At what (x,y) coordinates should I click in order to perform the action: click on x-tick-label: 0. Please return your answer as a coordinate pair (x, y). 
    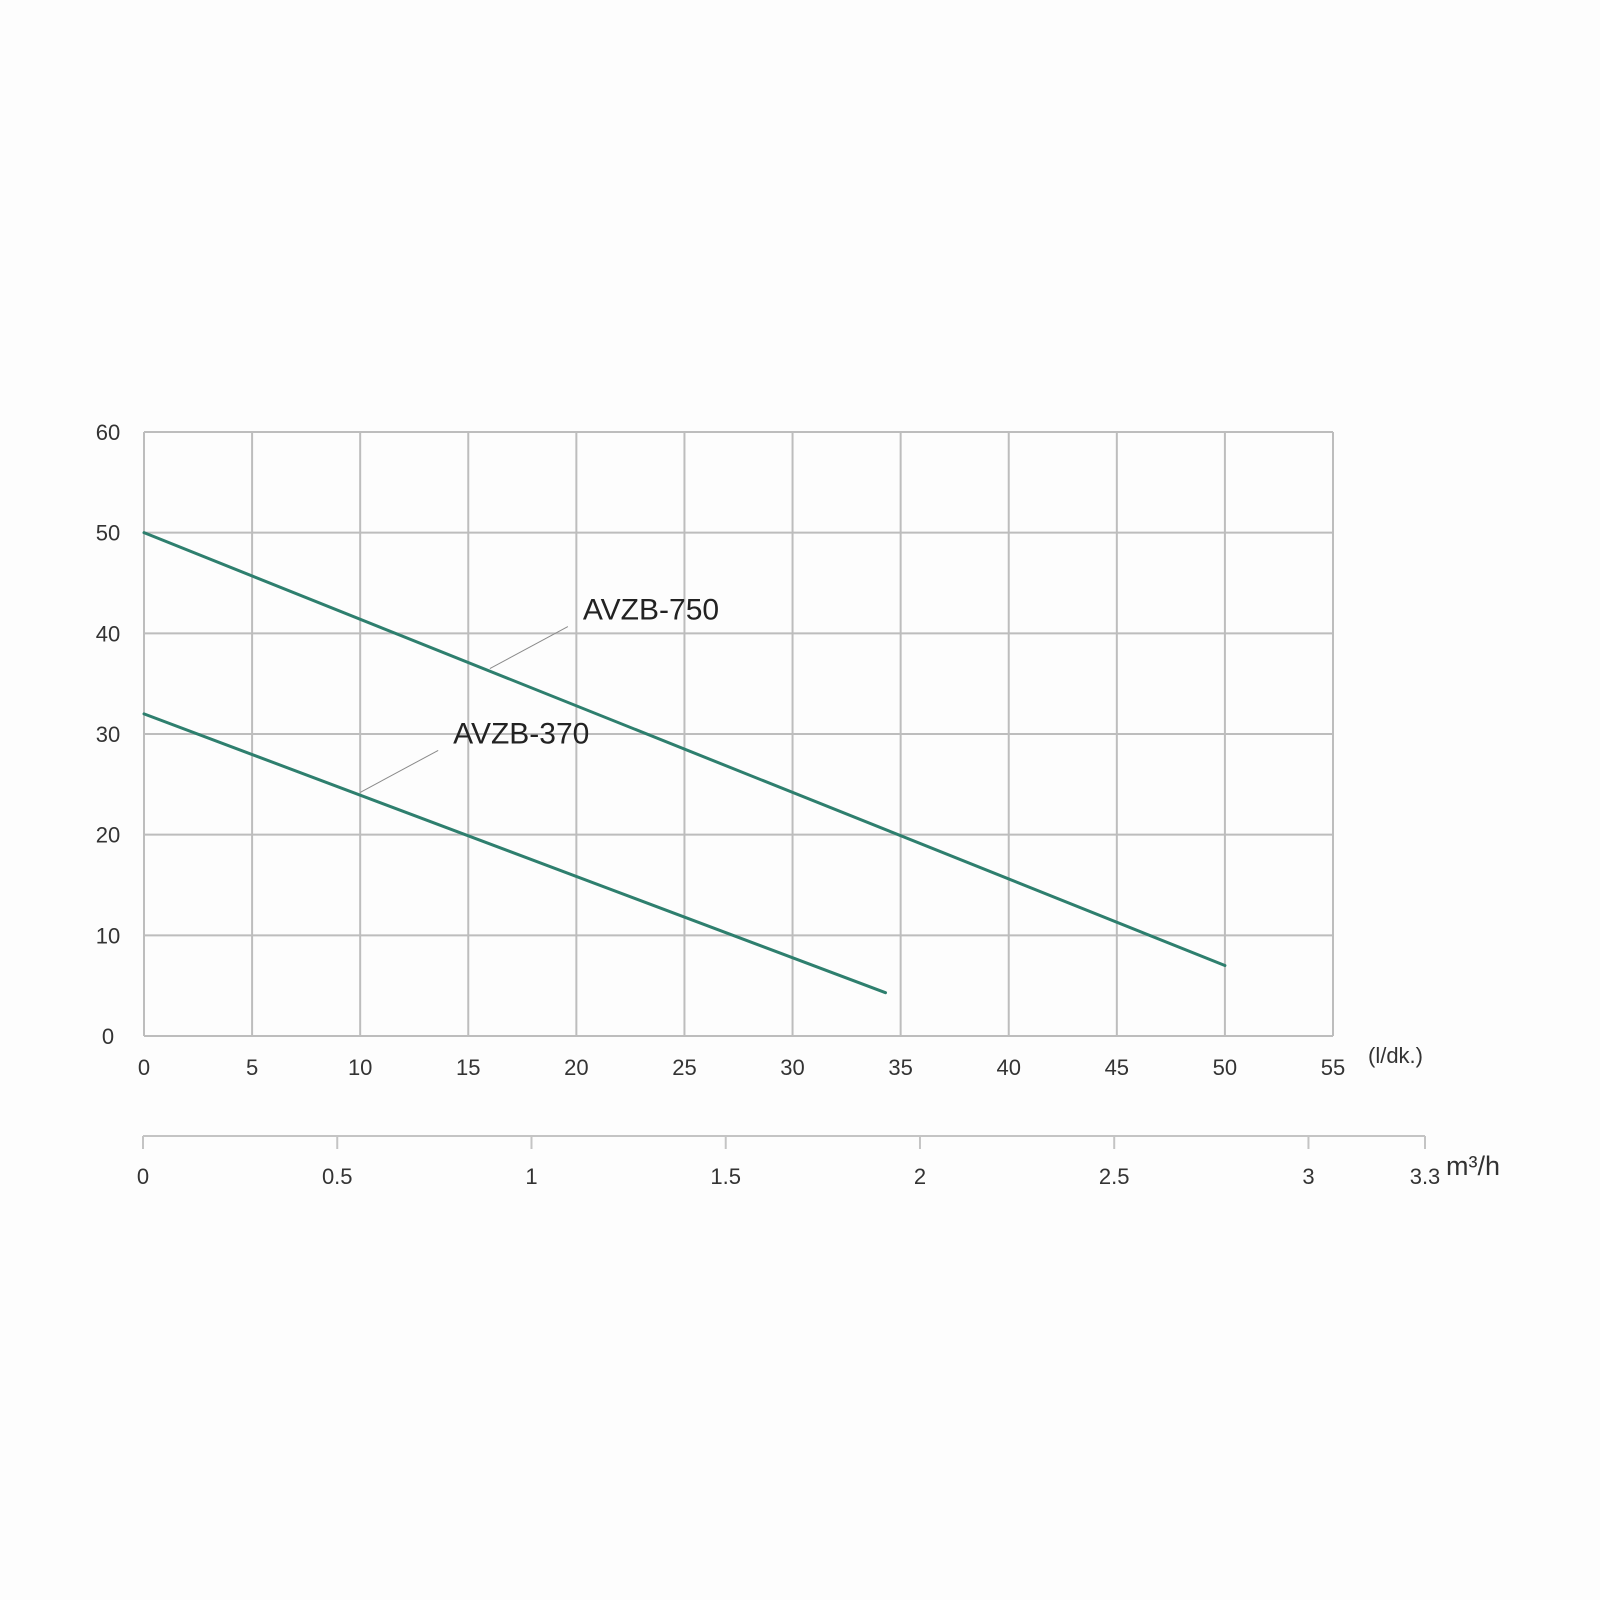
    Looking at the image, I should click on (144, 1067).